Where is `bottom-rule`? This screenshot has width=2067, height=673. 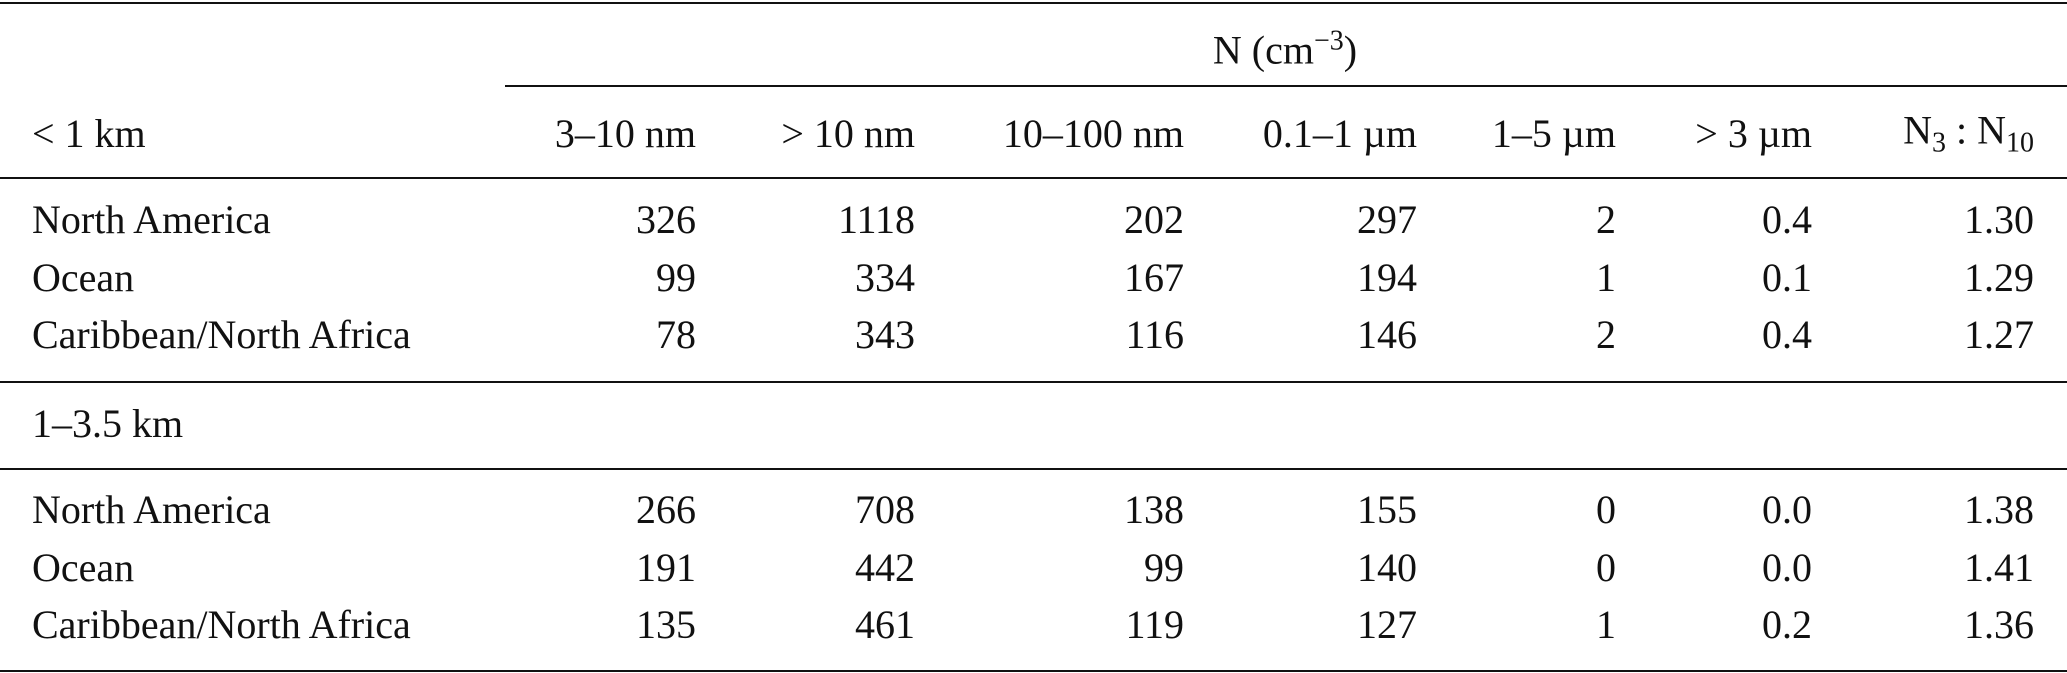
bottom-rule is located at coordinates (1033, 671).